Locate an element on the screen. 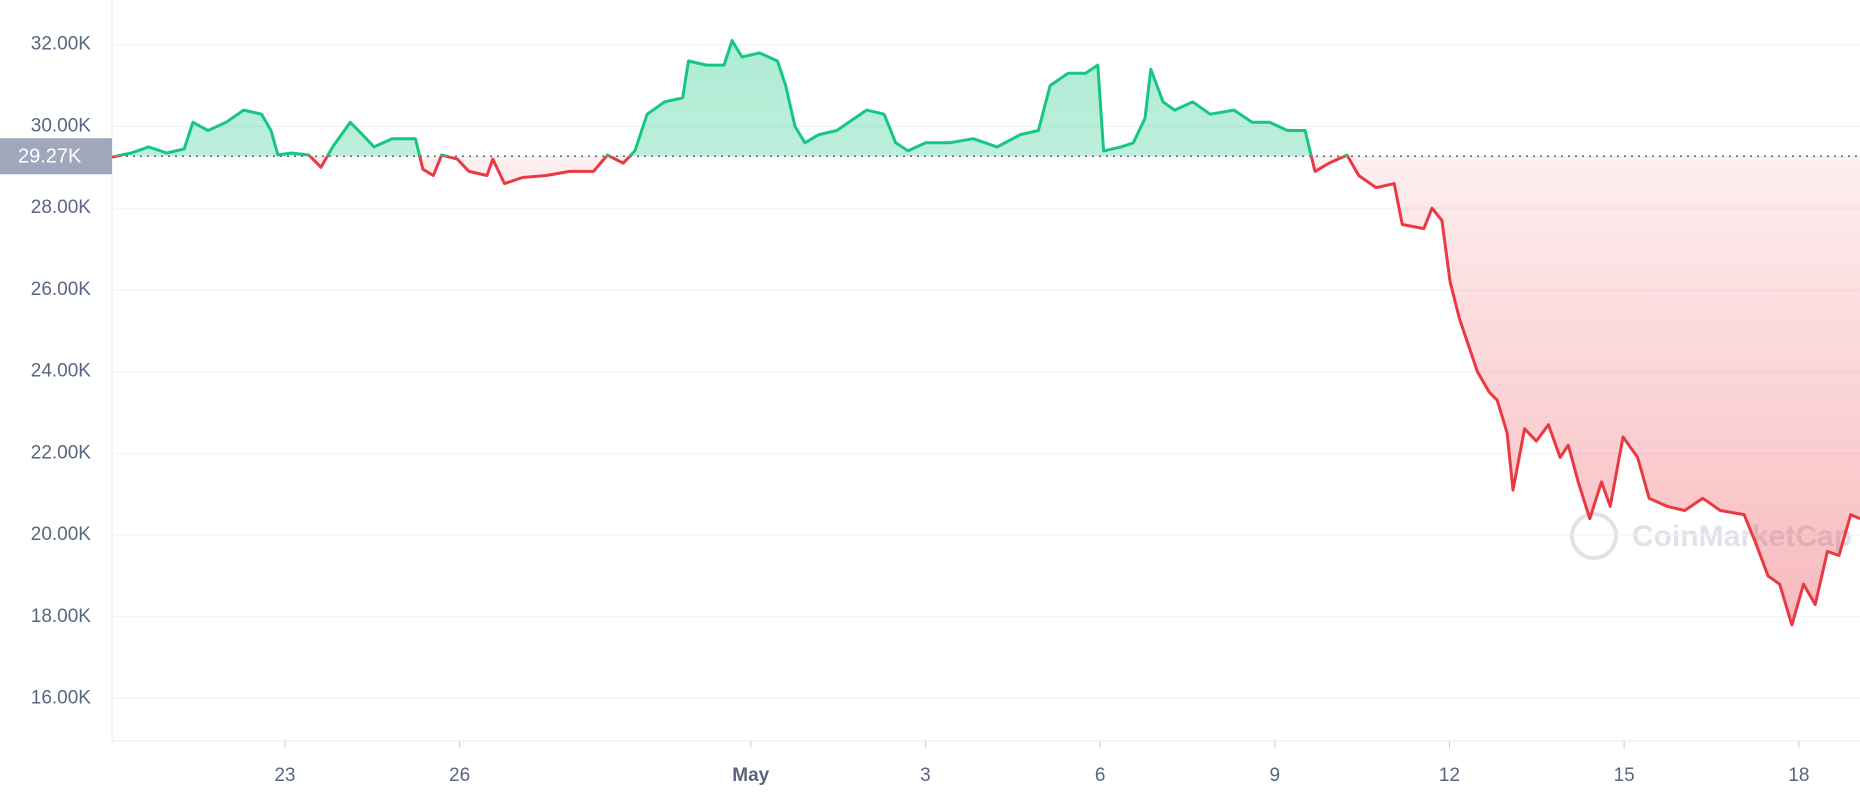 The image size is (1860, 800). baseline-label-box is located at coordinates (56, 156).